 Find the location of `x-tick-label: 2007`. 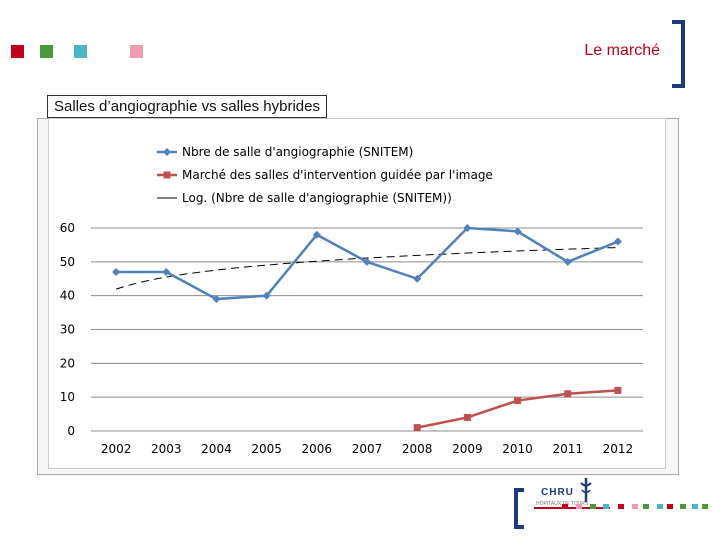

x-tick-label: 2007 is located at coordinates (367, 449).